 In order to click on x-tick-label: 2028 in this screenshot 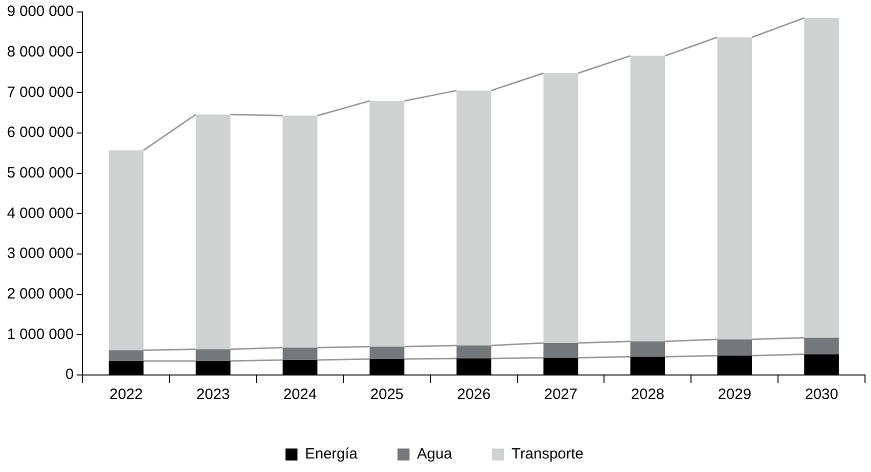, I will do `click(647, 395)`.